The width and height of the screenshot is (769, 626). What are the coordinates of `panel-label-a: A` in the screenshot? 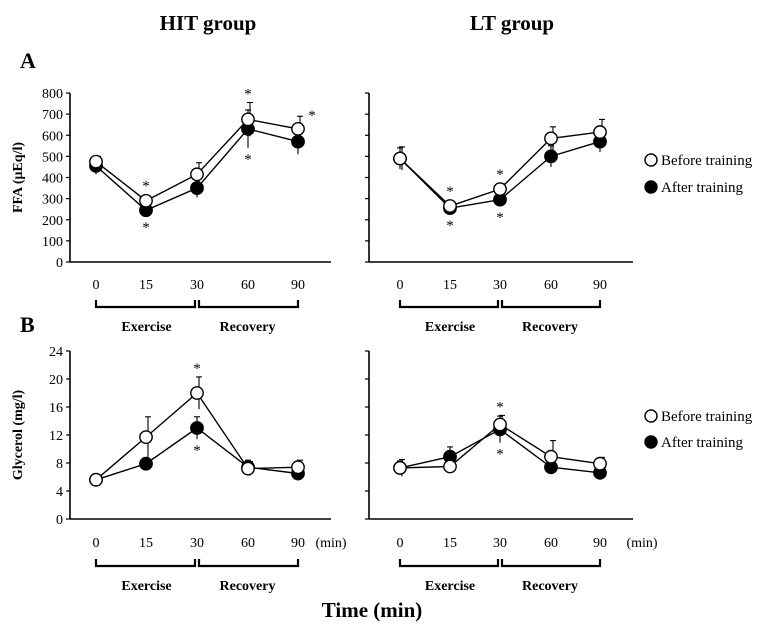 It's located at (28, 60).